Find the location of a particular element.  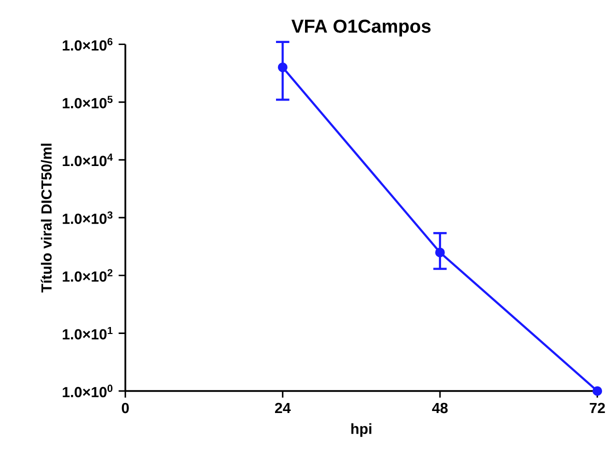

x-tick-label: 0 is located at coordinates (125, 408).